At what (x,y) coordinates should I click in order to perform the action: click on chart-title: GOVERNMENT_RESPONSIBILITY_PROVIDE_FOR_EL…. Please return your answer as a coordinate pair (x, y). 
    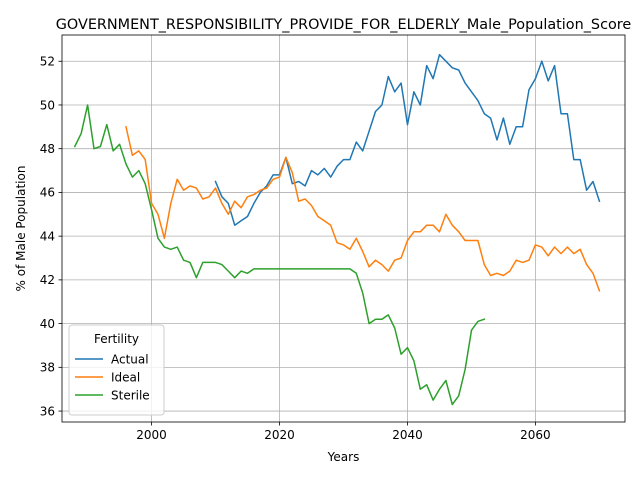
    Looking at the image, I should click on (344, 25).